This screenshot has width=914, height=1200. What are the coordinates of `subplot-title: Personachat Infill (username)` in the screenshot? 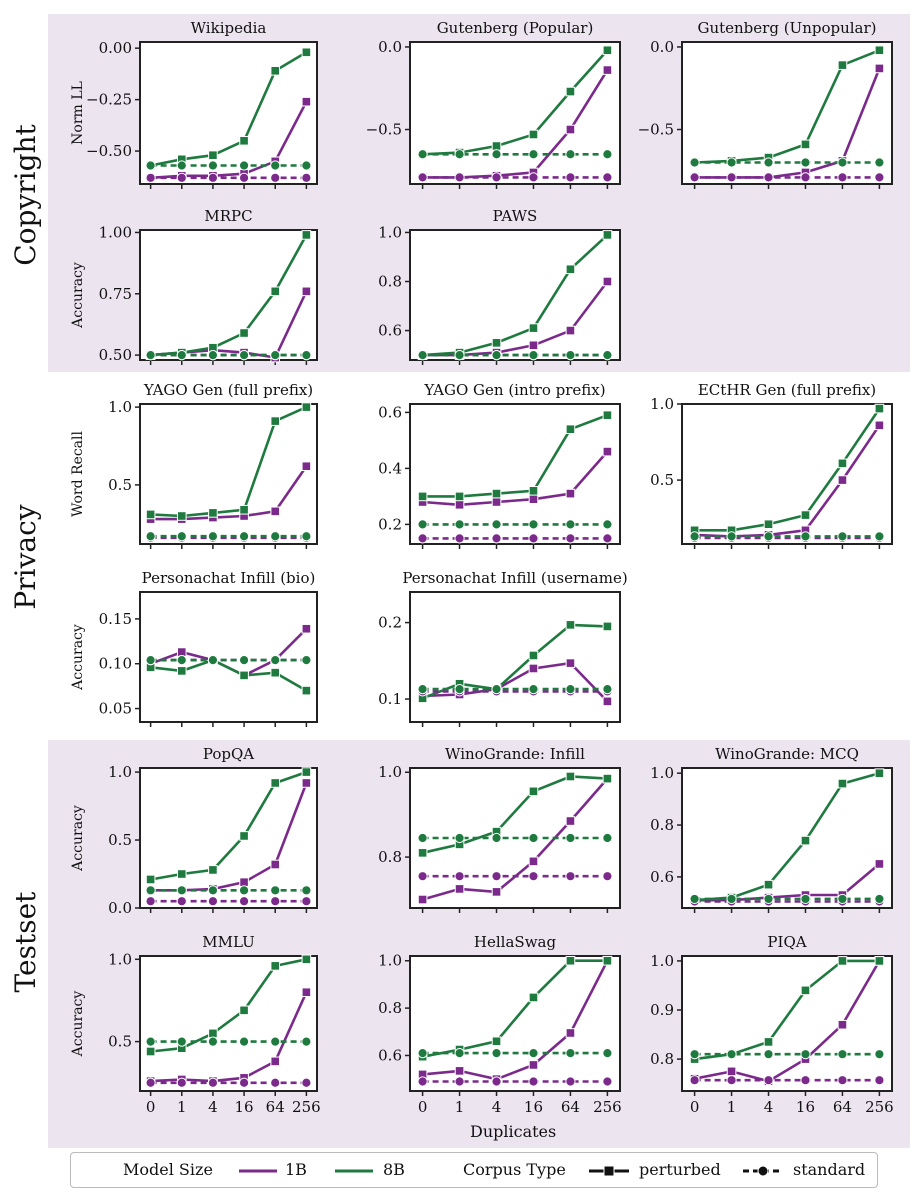 It's located at (514, 578).